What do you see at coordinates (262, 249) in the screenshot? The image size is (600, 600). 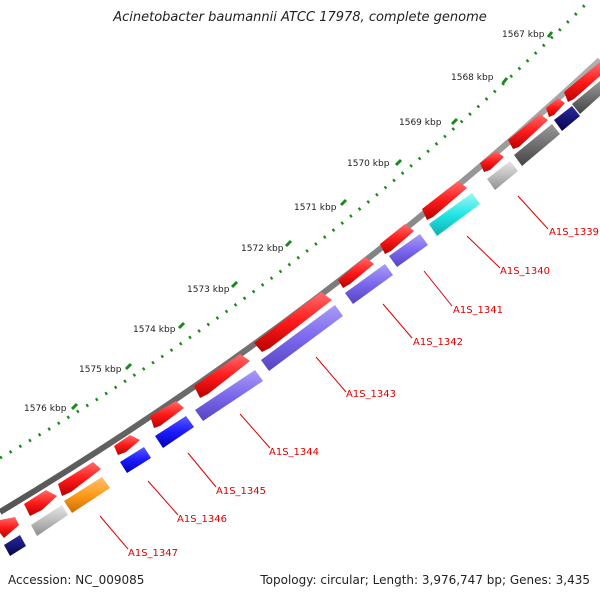 I see `scale-label: 1572 kbp` at bounding box center [262, 249].